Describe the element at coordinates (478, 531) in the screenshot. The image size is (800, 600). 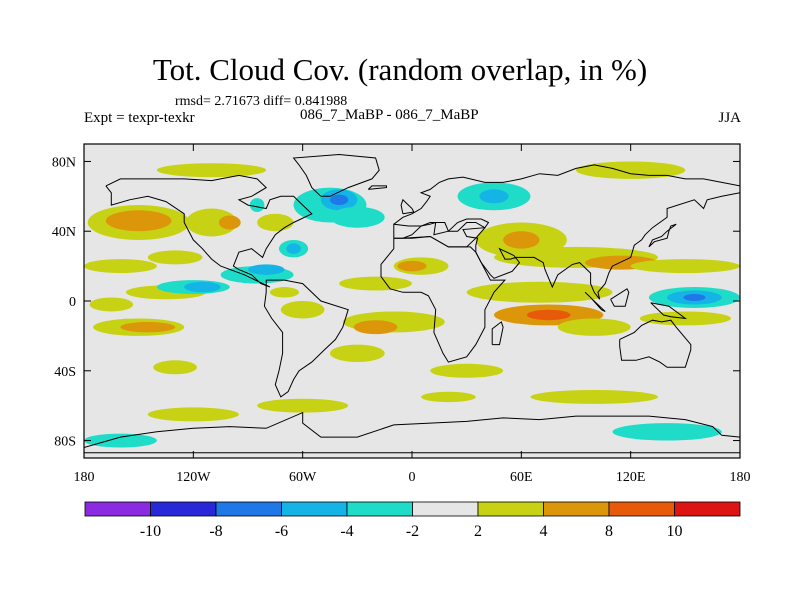
I see `colorbar-label: 2` at that location.